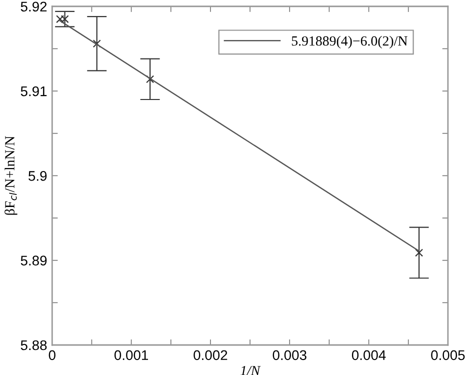  Describe the element at coordinates (250, 370) in the screenshot. I see `x-axis-title: 1/N` at that location.